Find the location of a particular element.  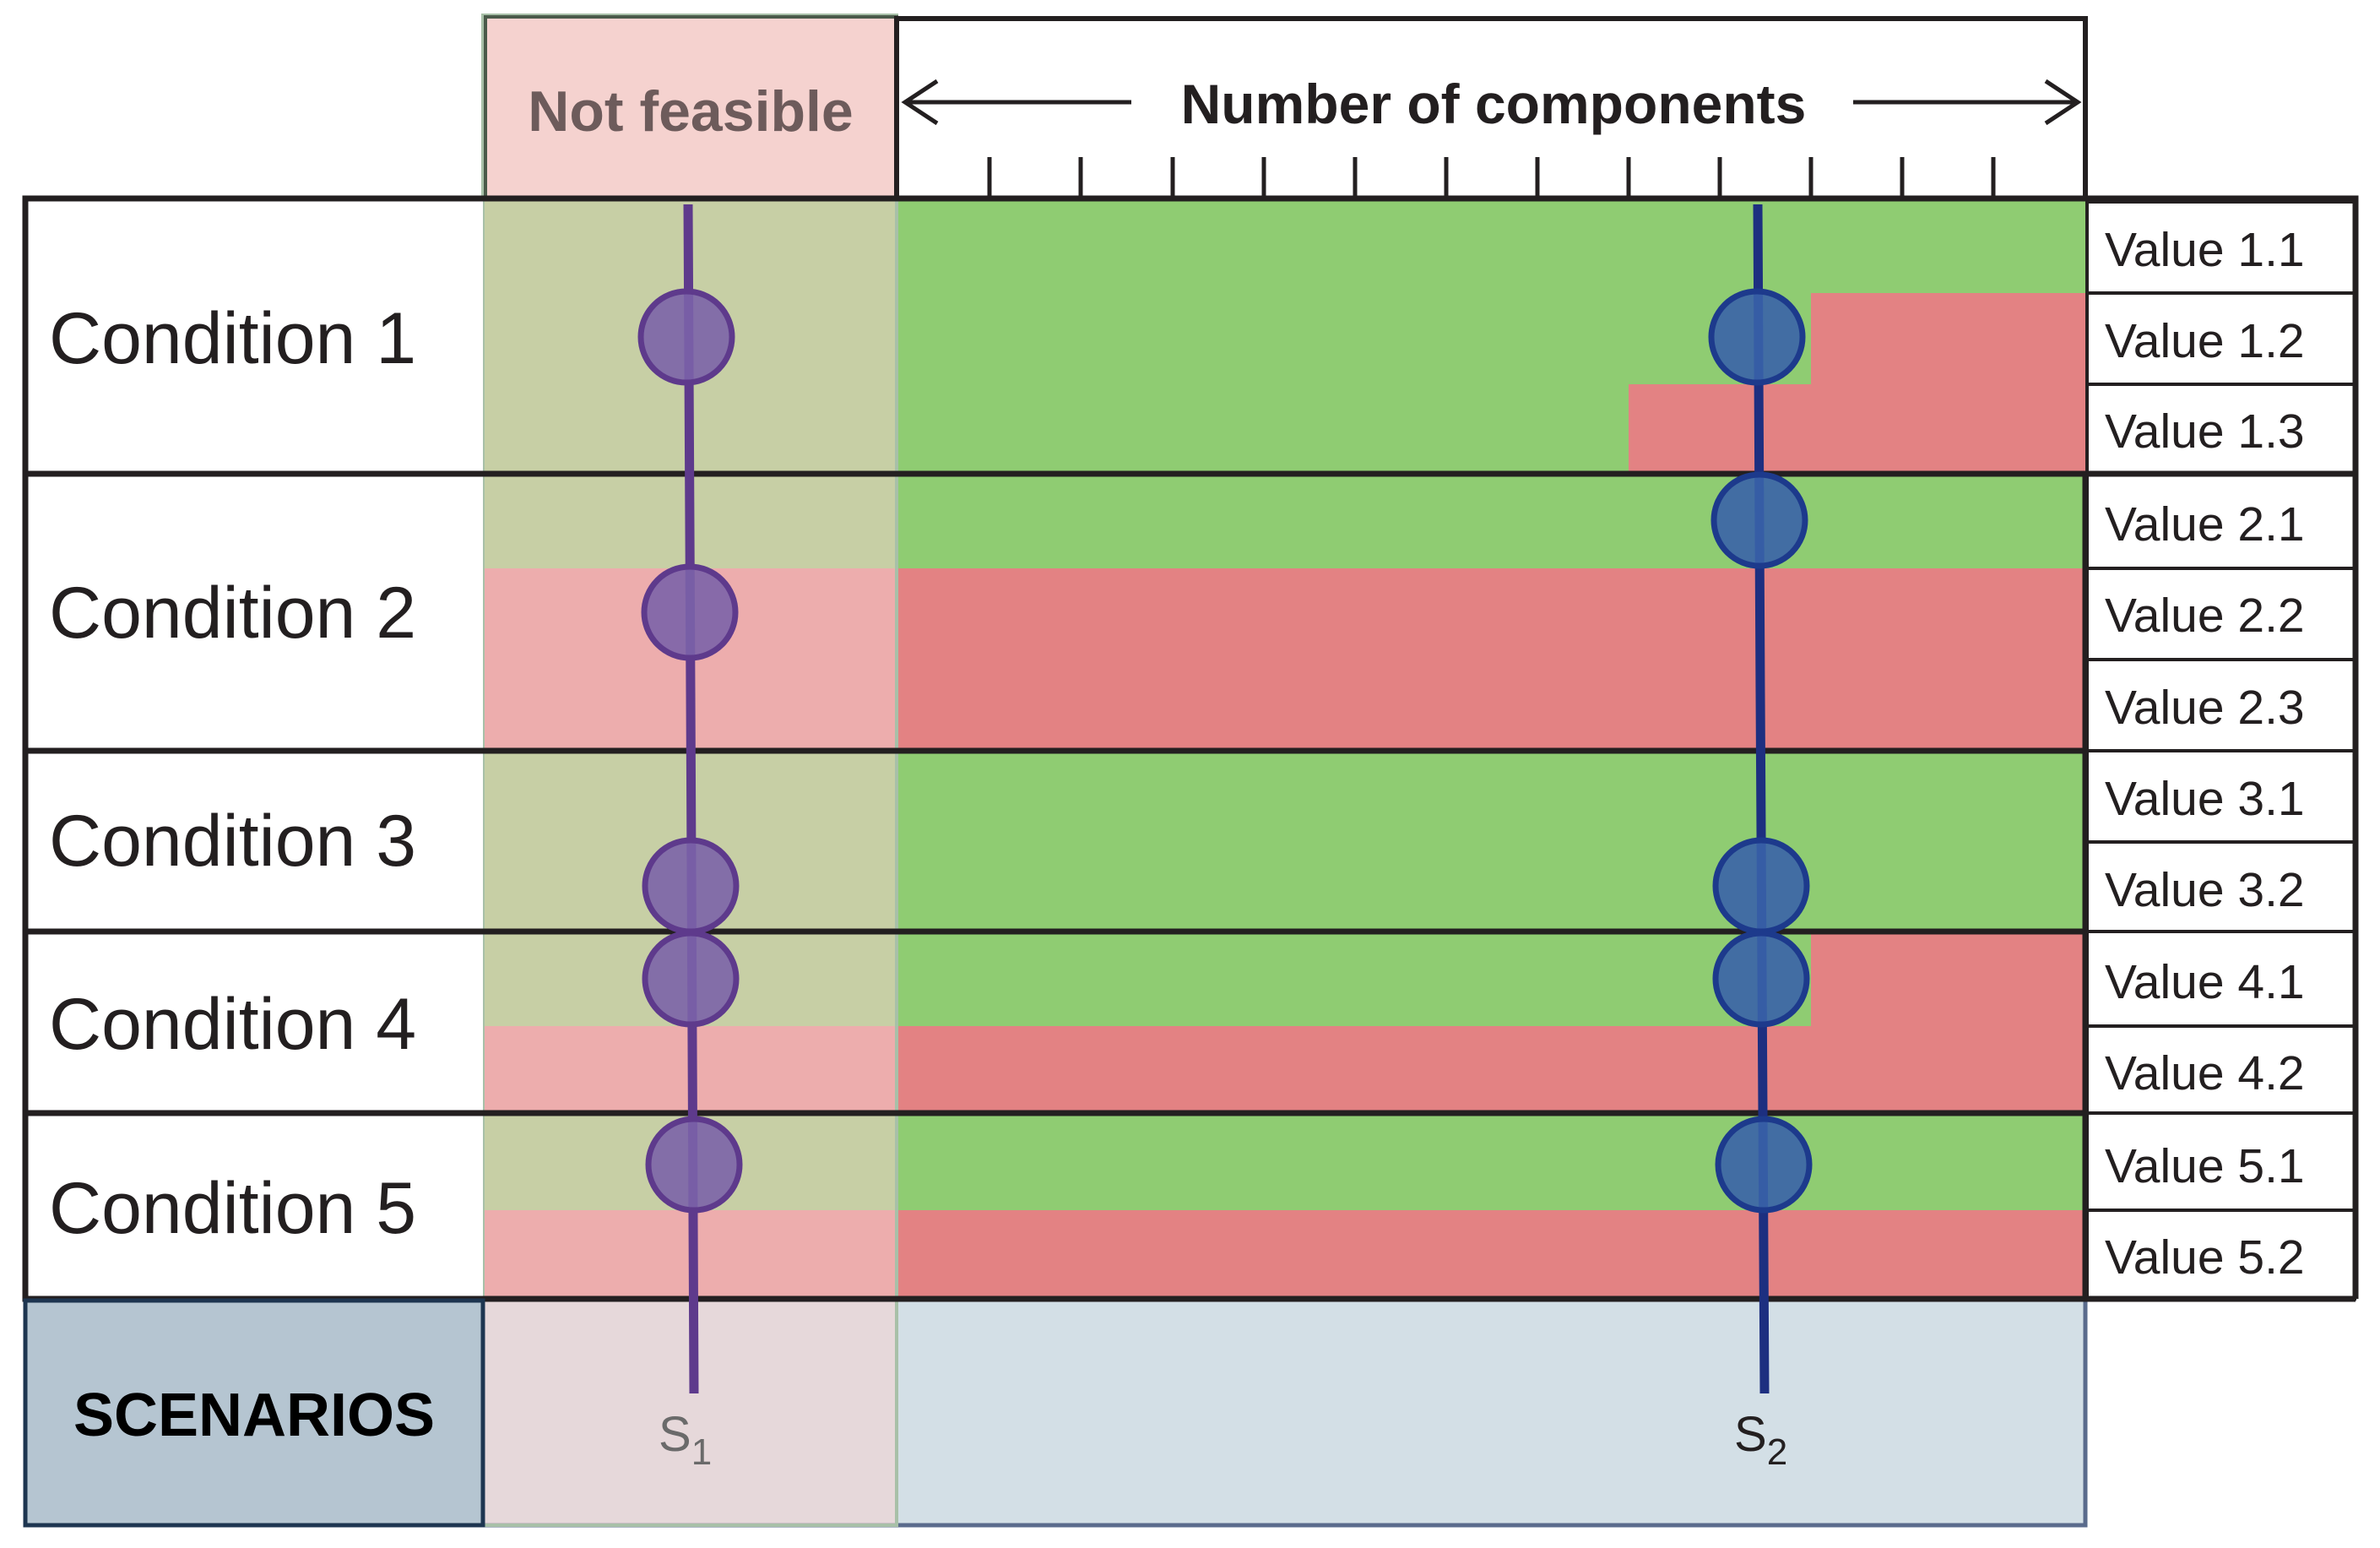

axis-arrow is located at coordinates (1491, 103).